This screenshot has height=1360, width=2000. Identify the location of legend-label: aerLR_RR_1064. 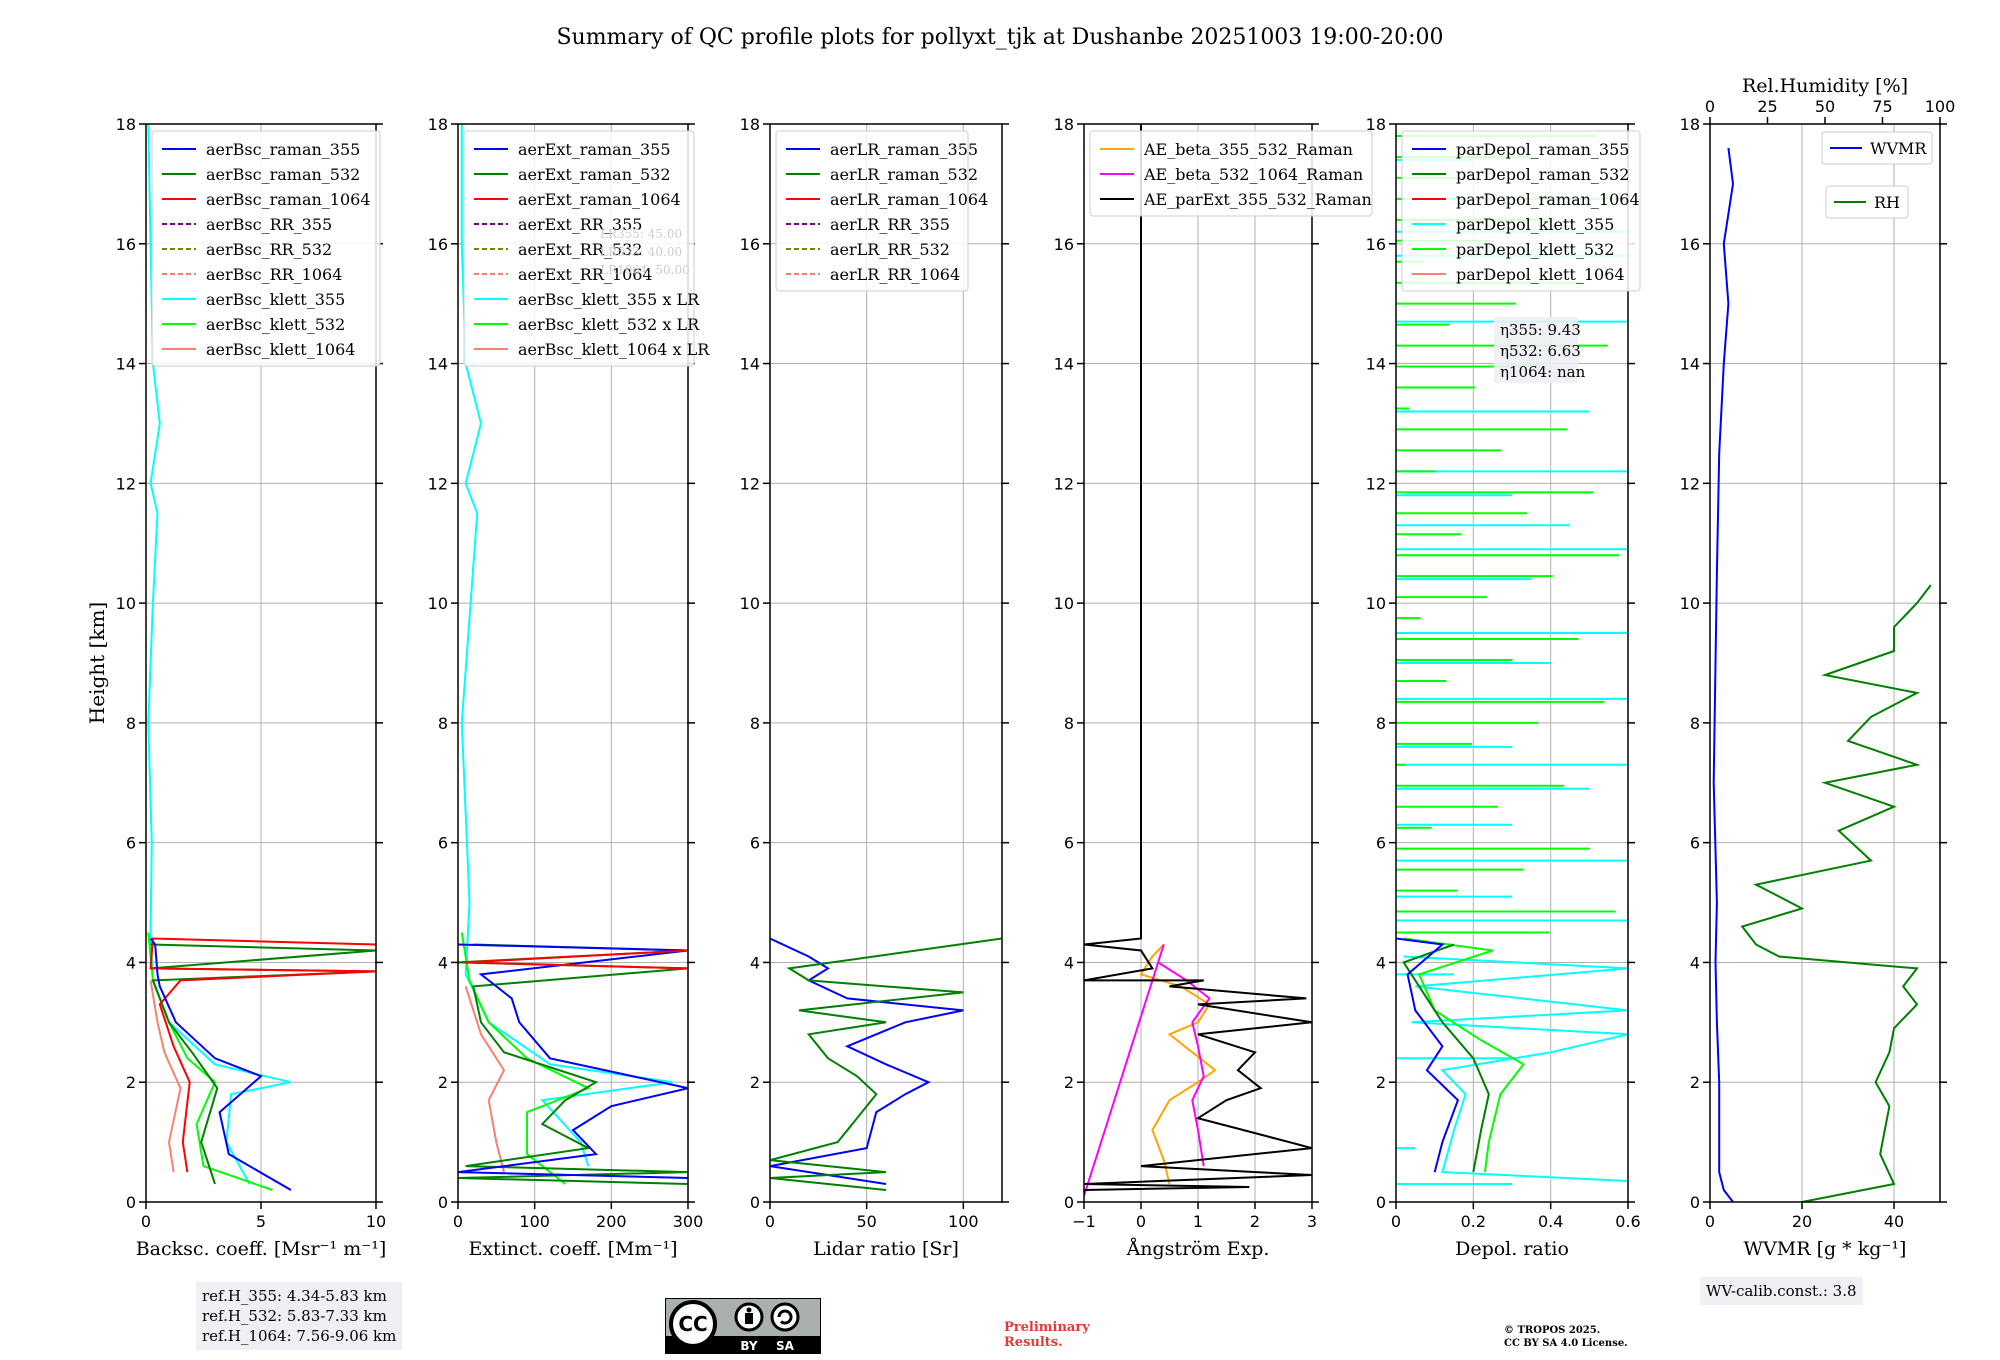
(895, 274).